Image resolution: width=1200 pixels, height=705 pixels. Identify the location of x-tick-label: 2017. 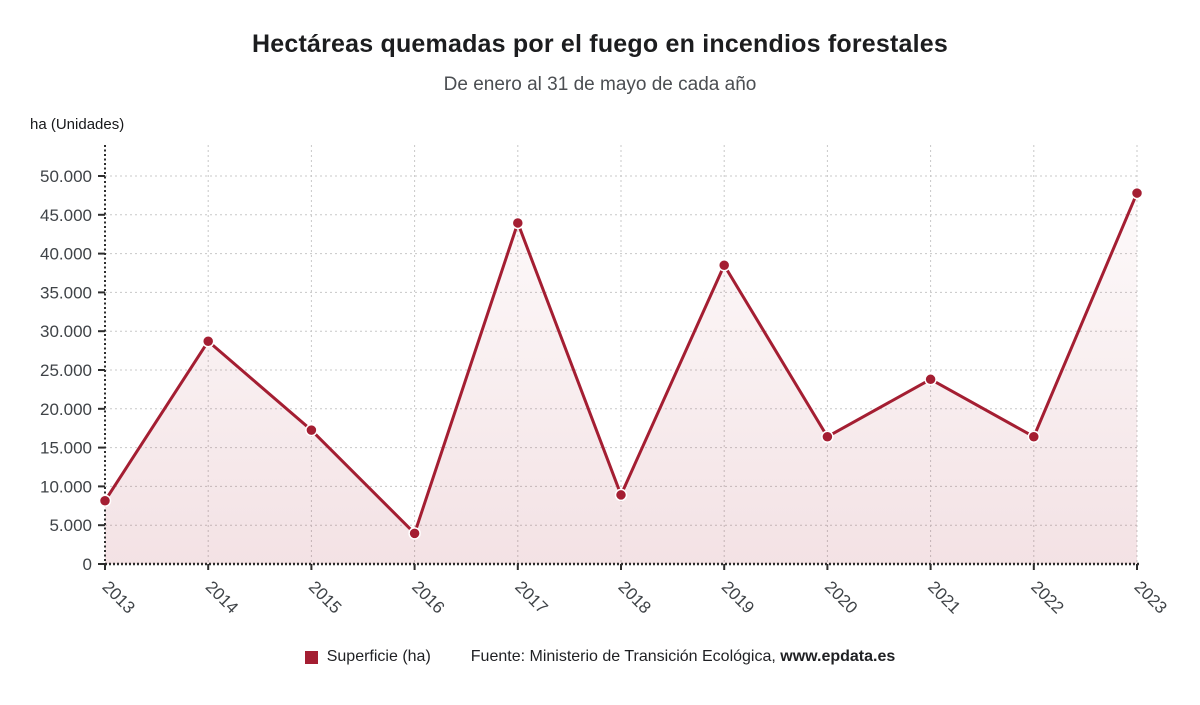
(531, 597).